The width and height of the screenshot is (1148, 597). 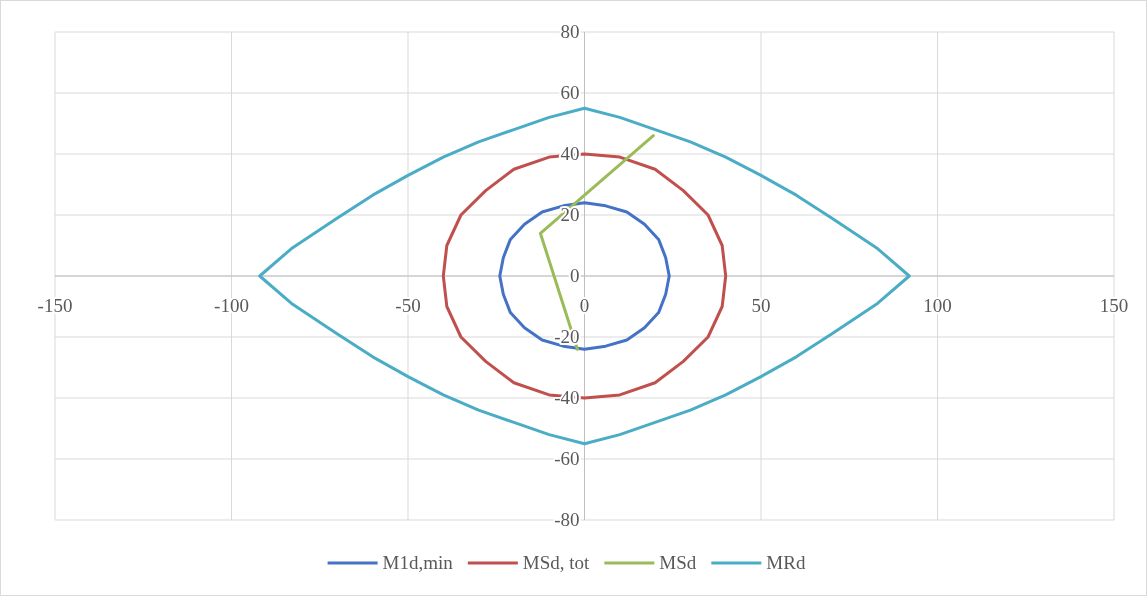 What do you see at coordinates (761, 305) in the screenshot?
I see `x-tick-label: 50` at bounding box center [761, 305].